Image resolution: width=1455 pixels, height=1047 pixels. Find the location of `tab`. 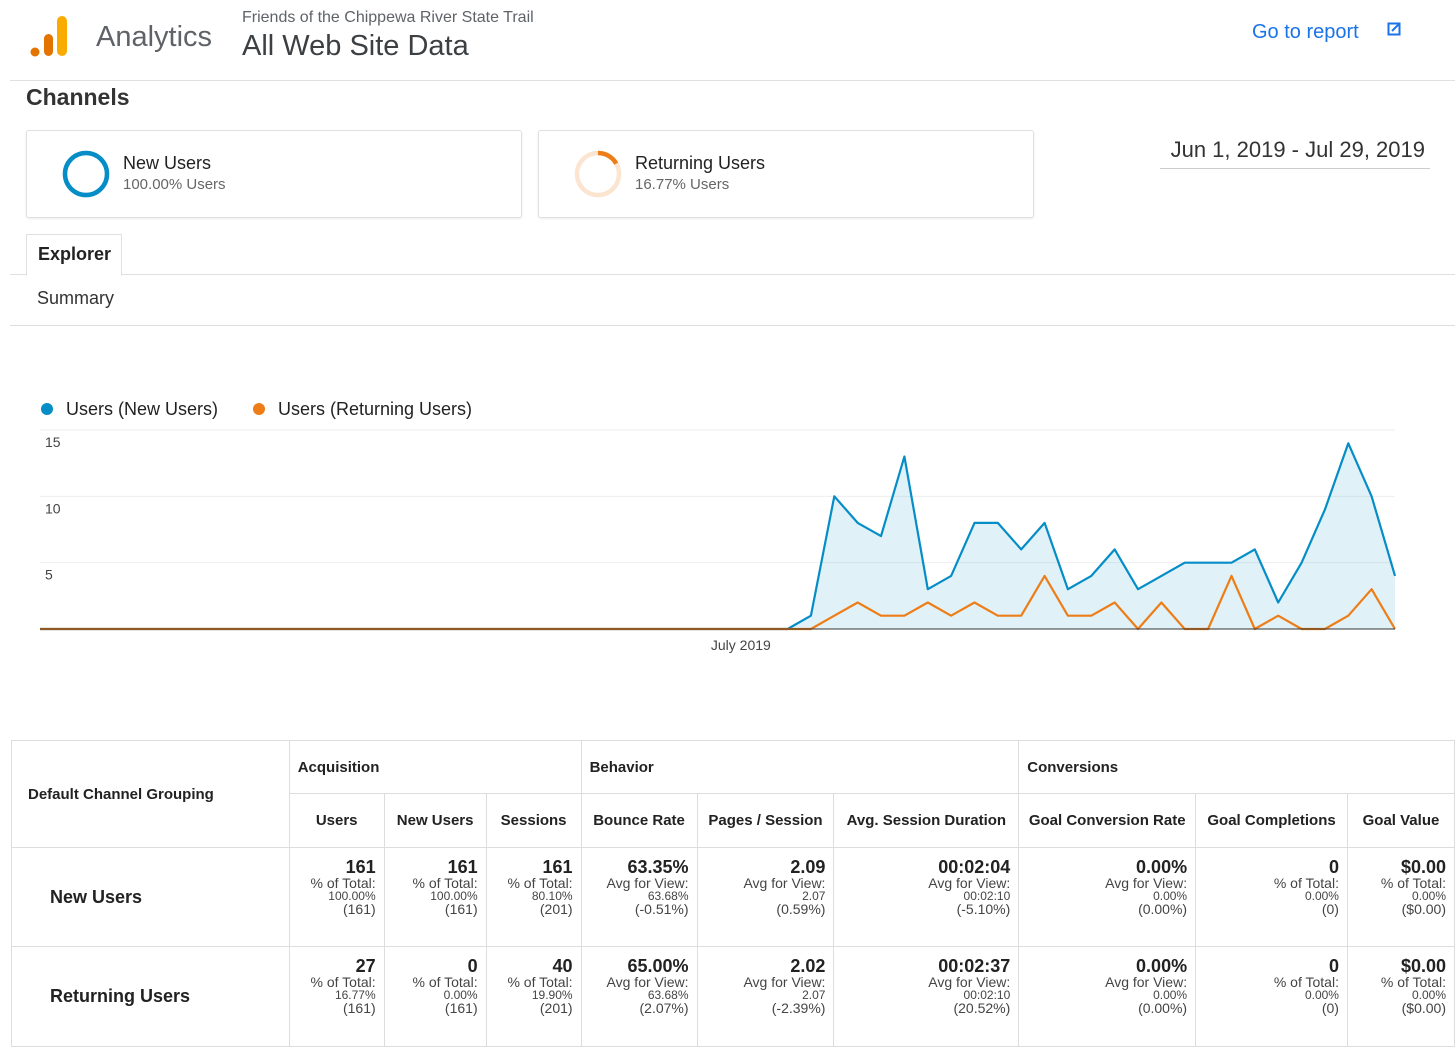

tab is located at coordinates (74, 255).